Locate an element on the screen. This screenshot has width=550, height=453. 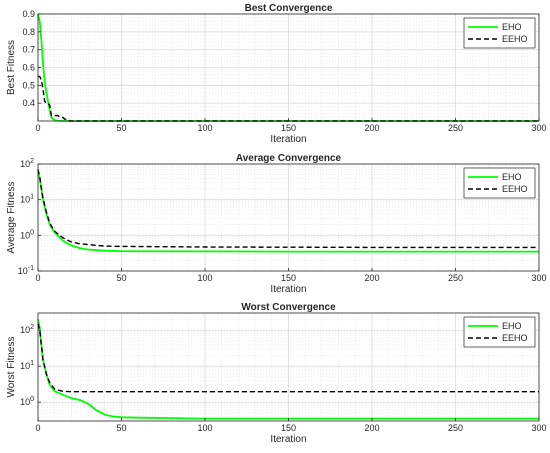
series-line-eeho is located at coordinates (288, 358).